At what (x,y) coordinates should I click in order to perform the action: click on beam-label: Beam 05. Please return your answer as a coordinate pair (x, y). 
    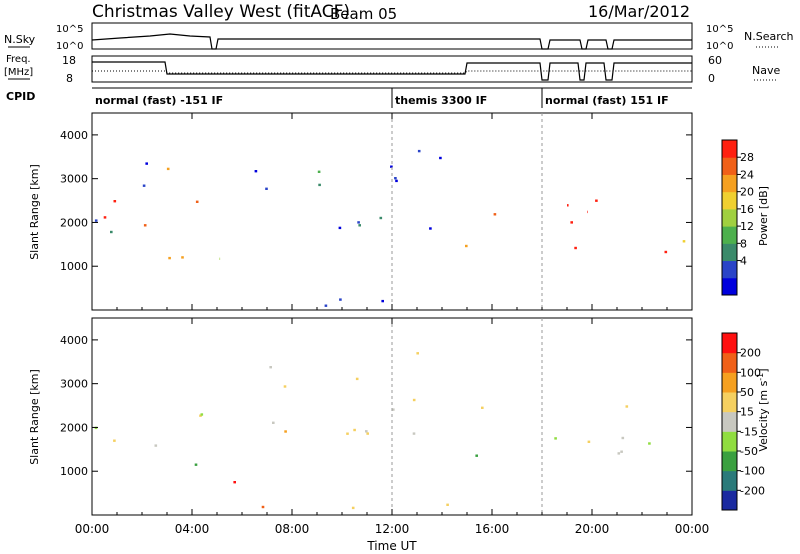
    Looking at the image, I should click on (363, 14).